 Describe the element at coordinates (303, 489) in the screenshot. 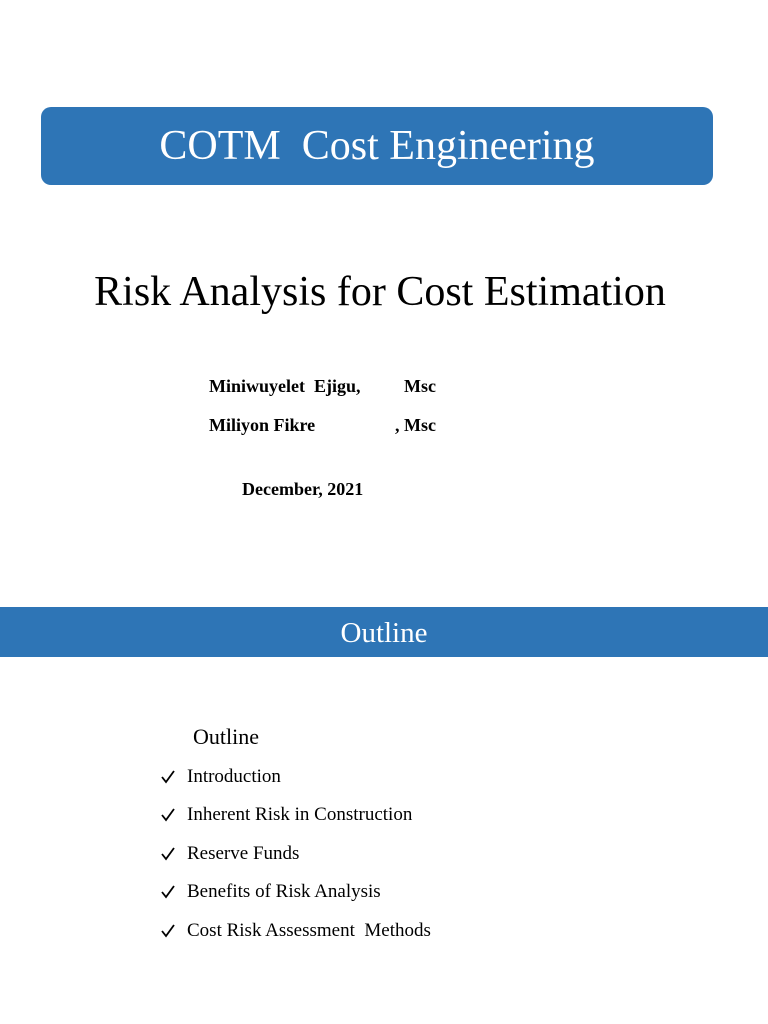

I see `date: December, 2021` at that location.